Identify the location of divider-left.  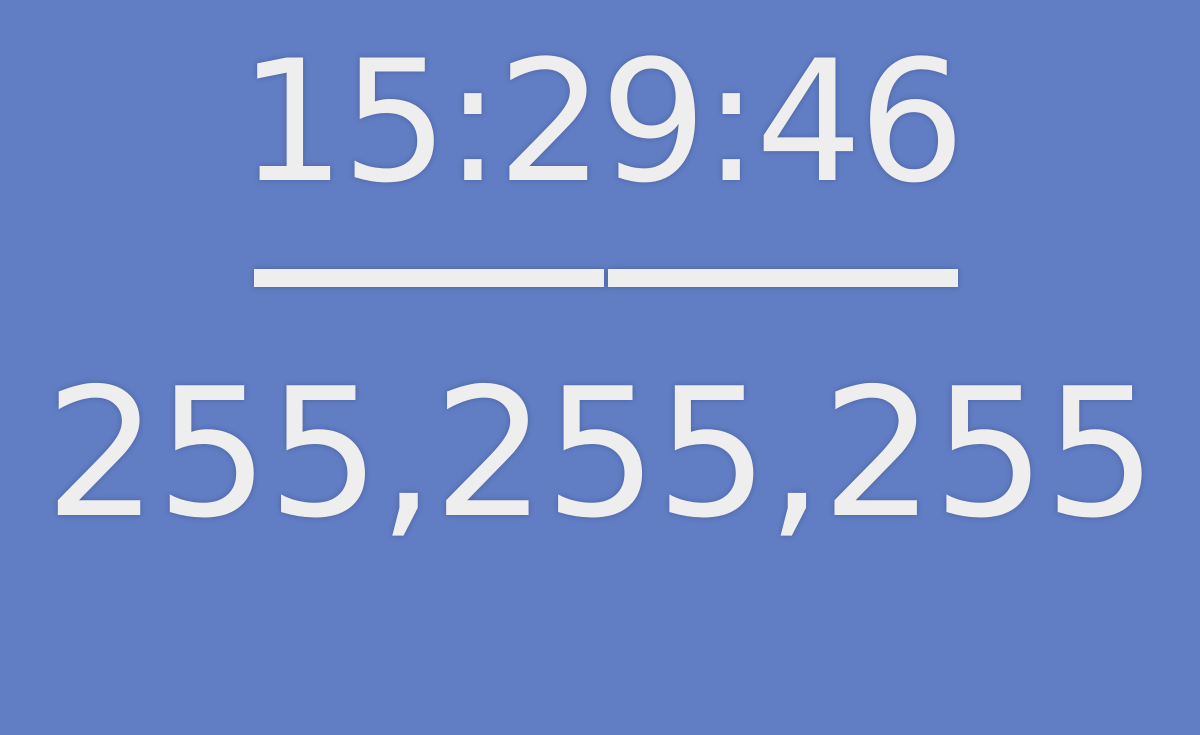
(429, 278).